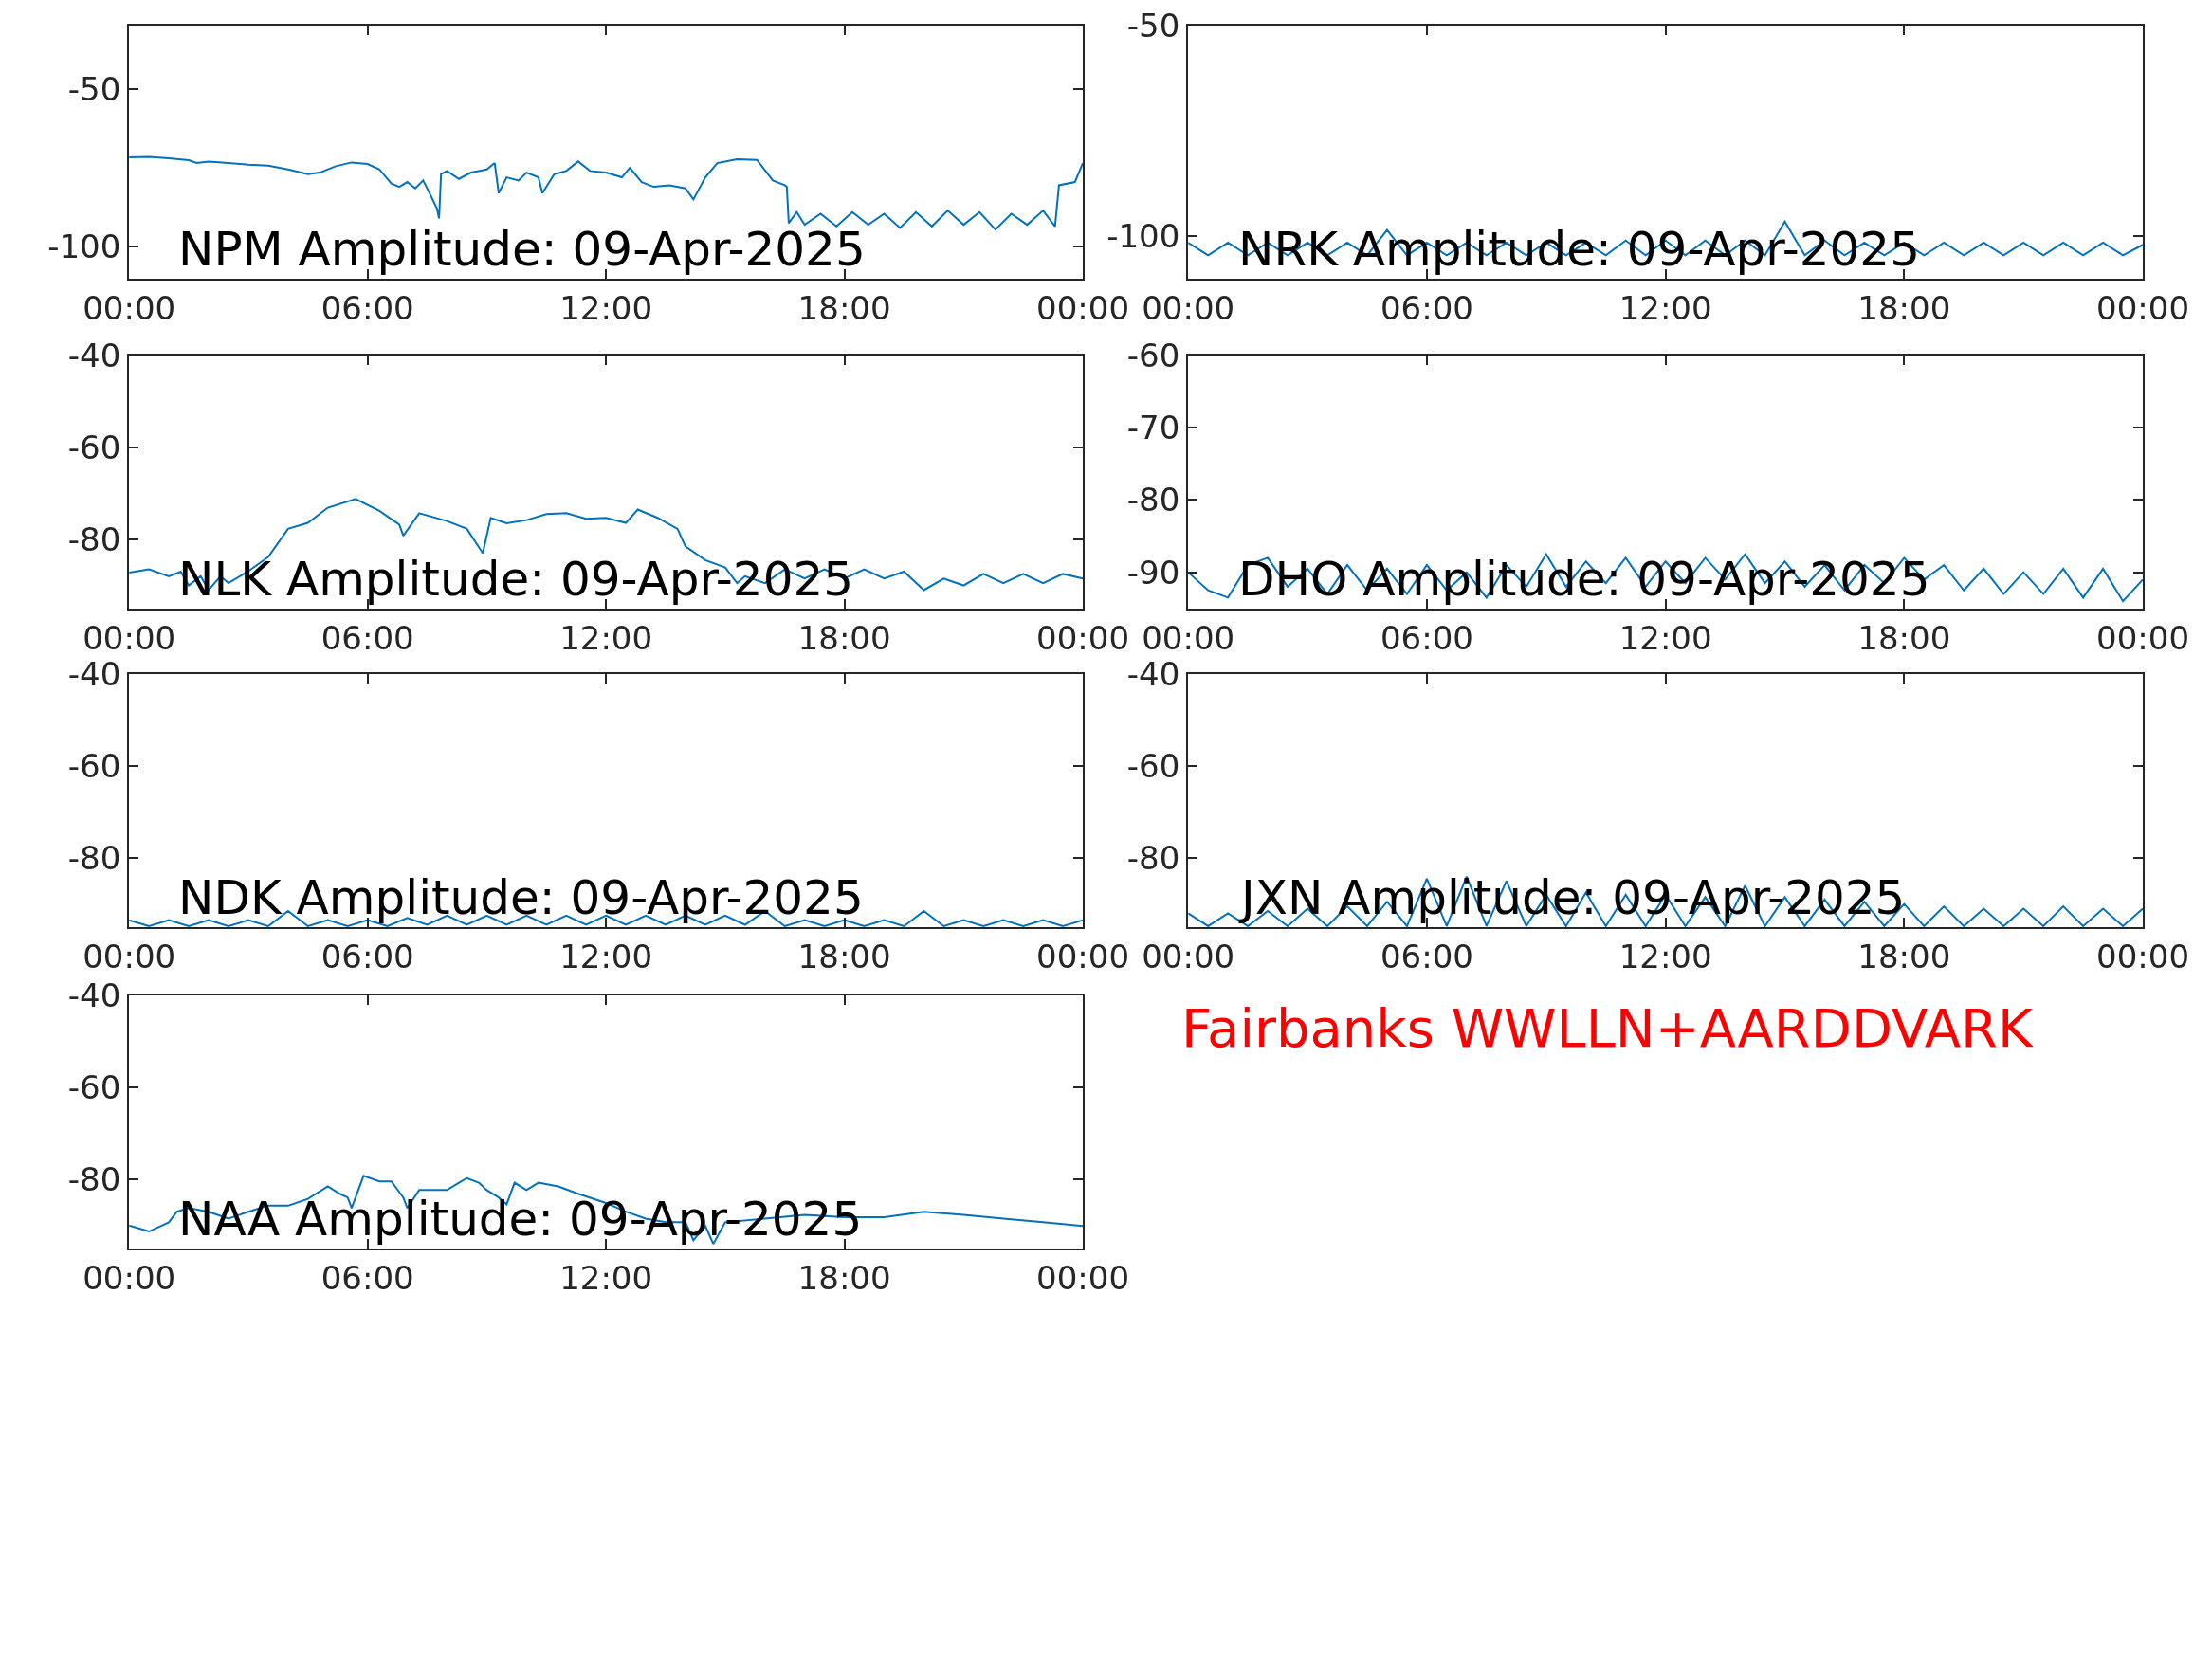 Image resolution: width=2212 pixels, height=1659 pixels. What do you see at coordinates (606, 193) in the screenshot?
I see `line-series` at bounding box center [606, 193].